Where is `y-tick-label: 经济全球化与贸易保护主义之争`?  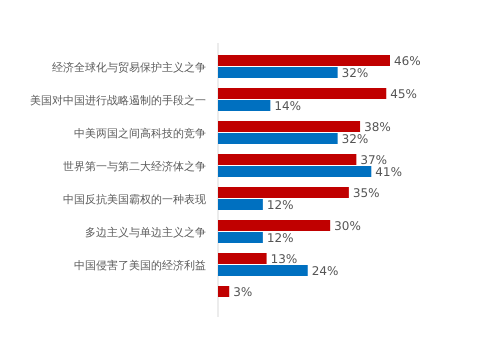
y-tick-label: 经济全球化与贸易保护主义之争 is located at coordinates (129, 67).